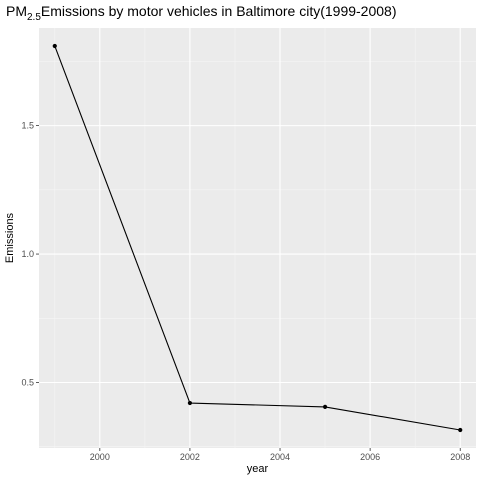 This screenshot has height=480, width=480. I want to click on title-subscript: 2.5, so click(34, 17).